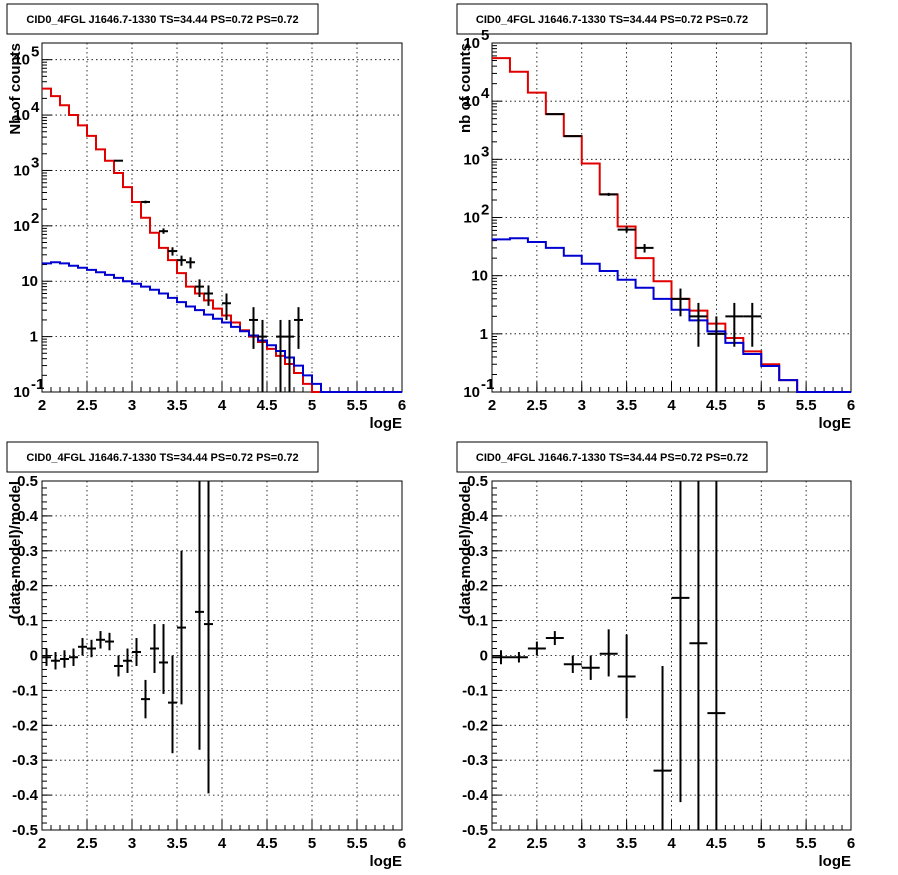 This screenshot has height=875, width=898. I want to click on y-tick-label: 0.5, so click(27, 481).